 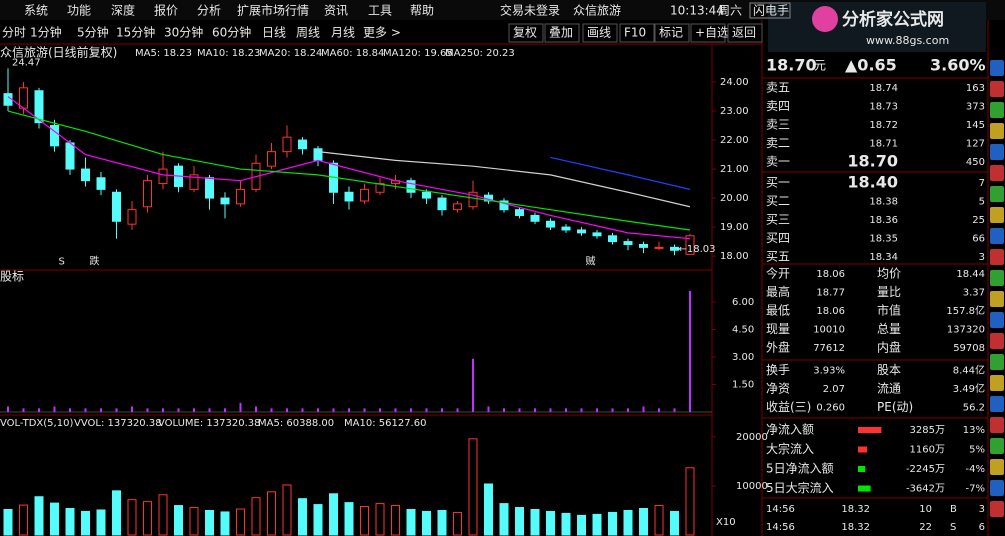 I want to click on book-price: 18.34, so click(x=883, y=257).